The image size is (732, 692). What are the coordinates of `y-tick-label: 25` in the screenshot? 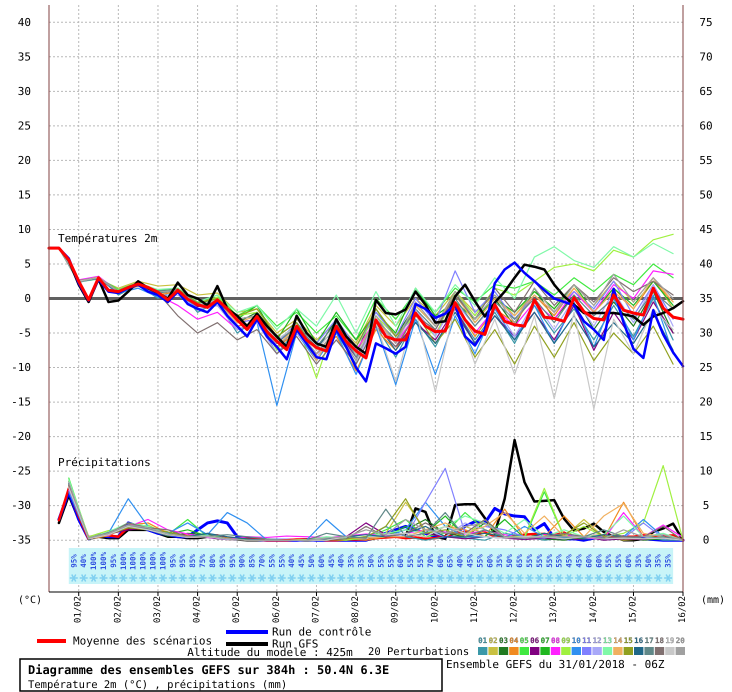 It's located at (24, 125).